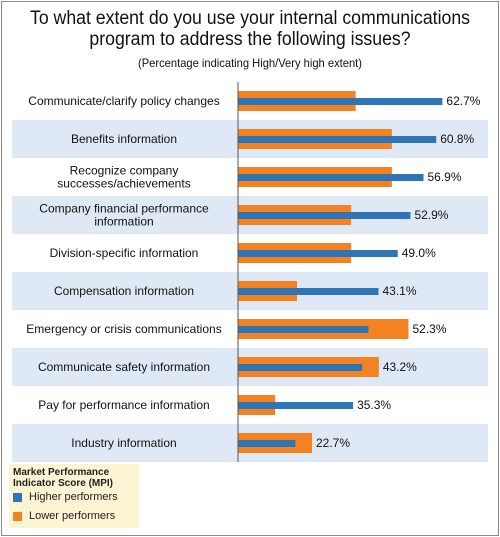 The image size is (500, 537). What do you see at coordinates (374, 405) in the screenshot?
I see `data-label: 35.3%` at bounding box center [374, 405].